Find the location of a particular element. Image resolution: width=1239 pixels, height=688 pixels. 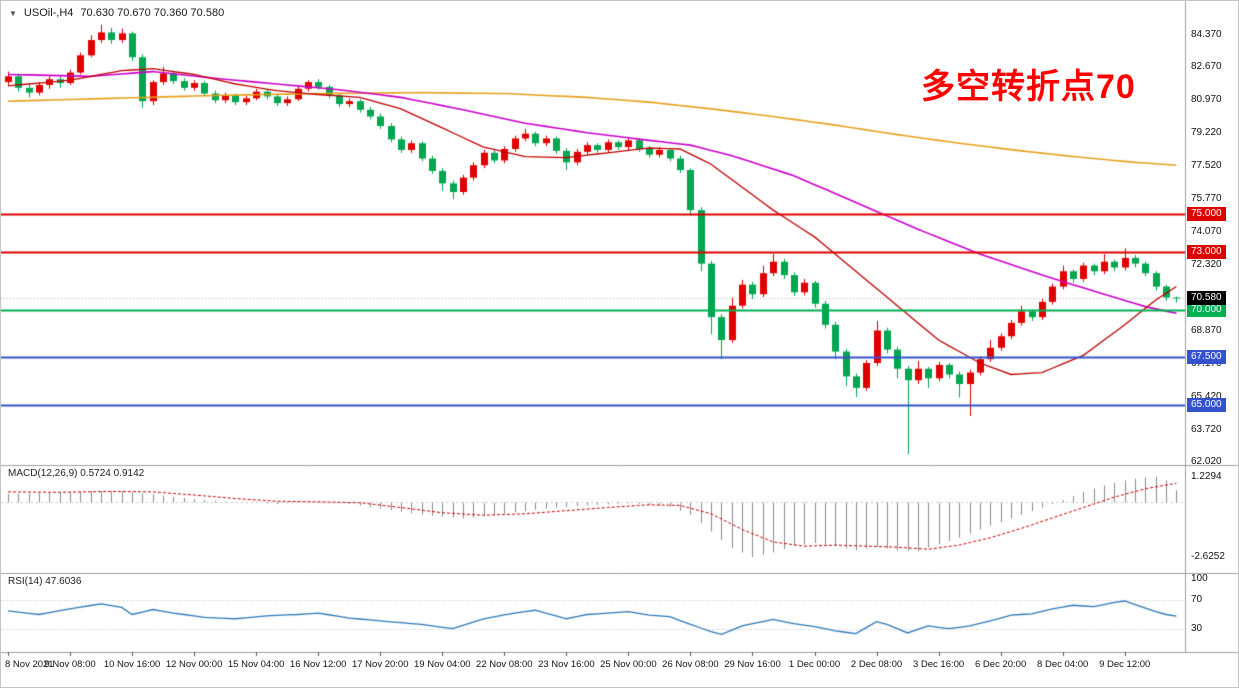

price-axis-label: 68.870 is located at coordinates (1206, 331).